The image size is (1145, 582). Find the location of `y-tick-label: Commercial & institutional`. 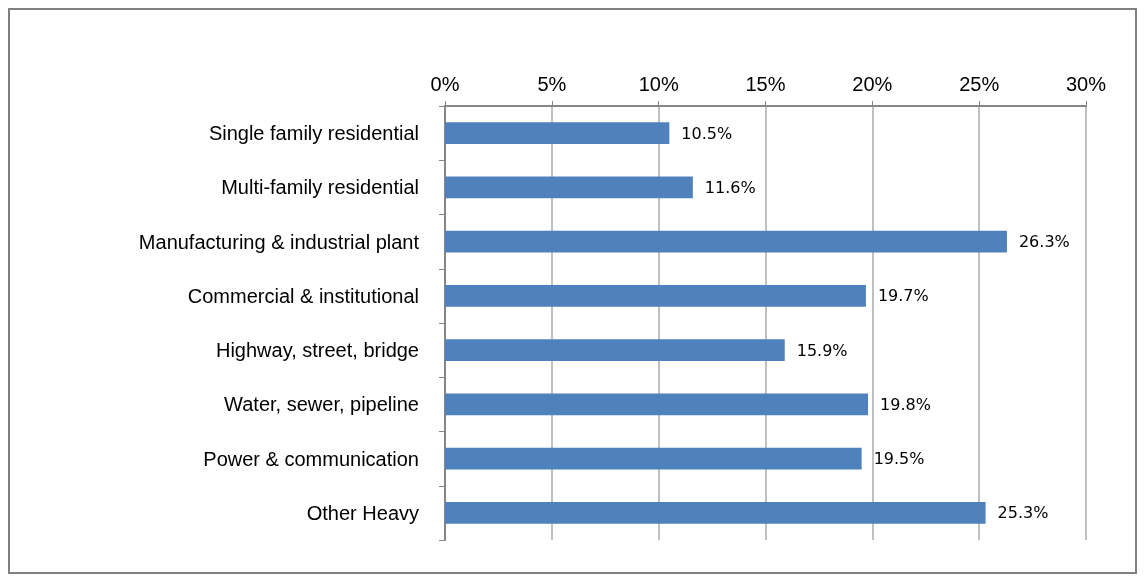

y-tick-label: Commercial & institutional is located at coordinates (303, 295).